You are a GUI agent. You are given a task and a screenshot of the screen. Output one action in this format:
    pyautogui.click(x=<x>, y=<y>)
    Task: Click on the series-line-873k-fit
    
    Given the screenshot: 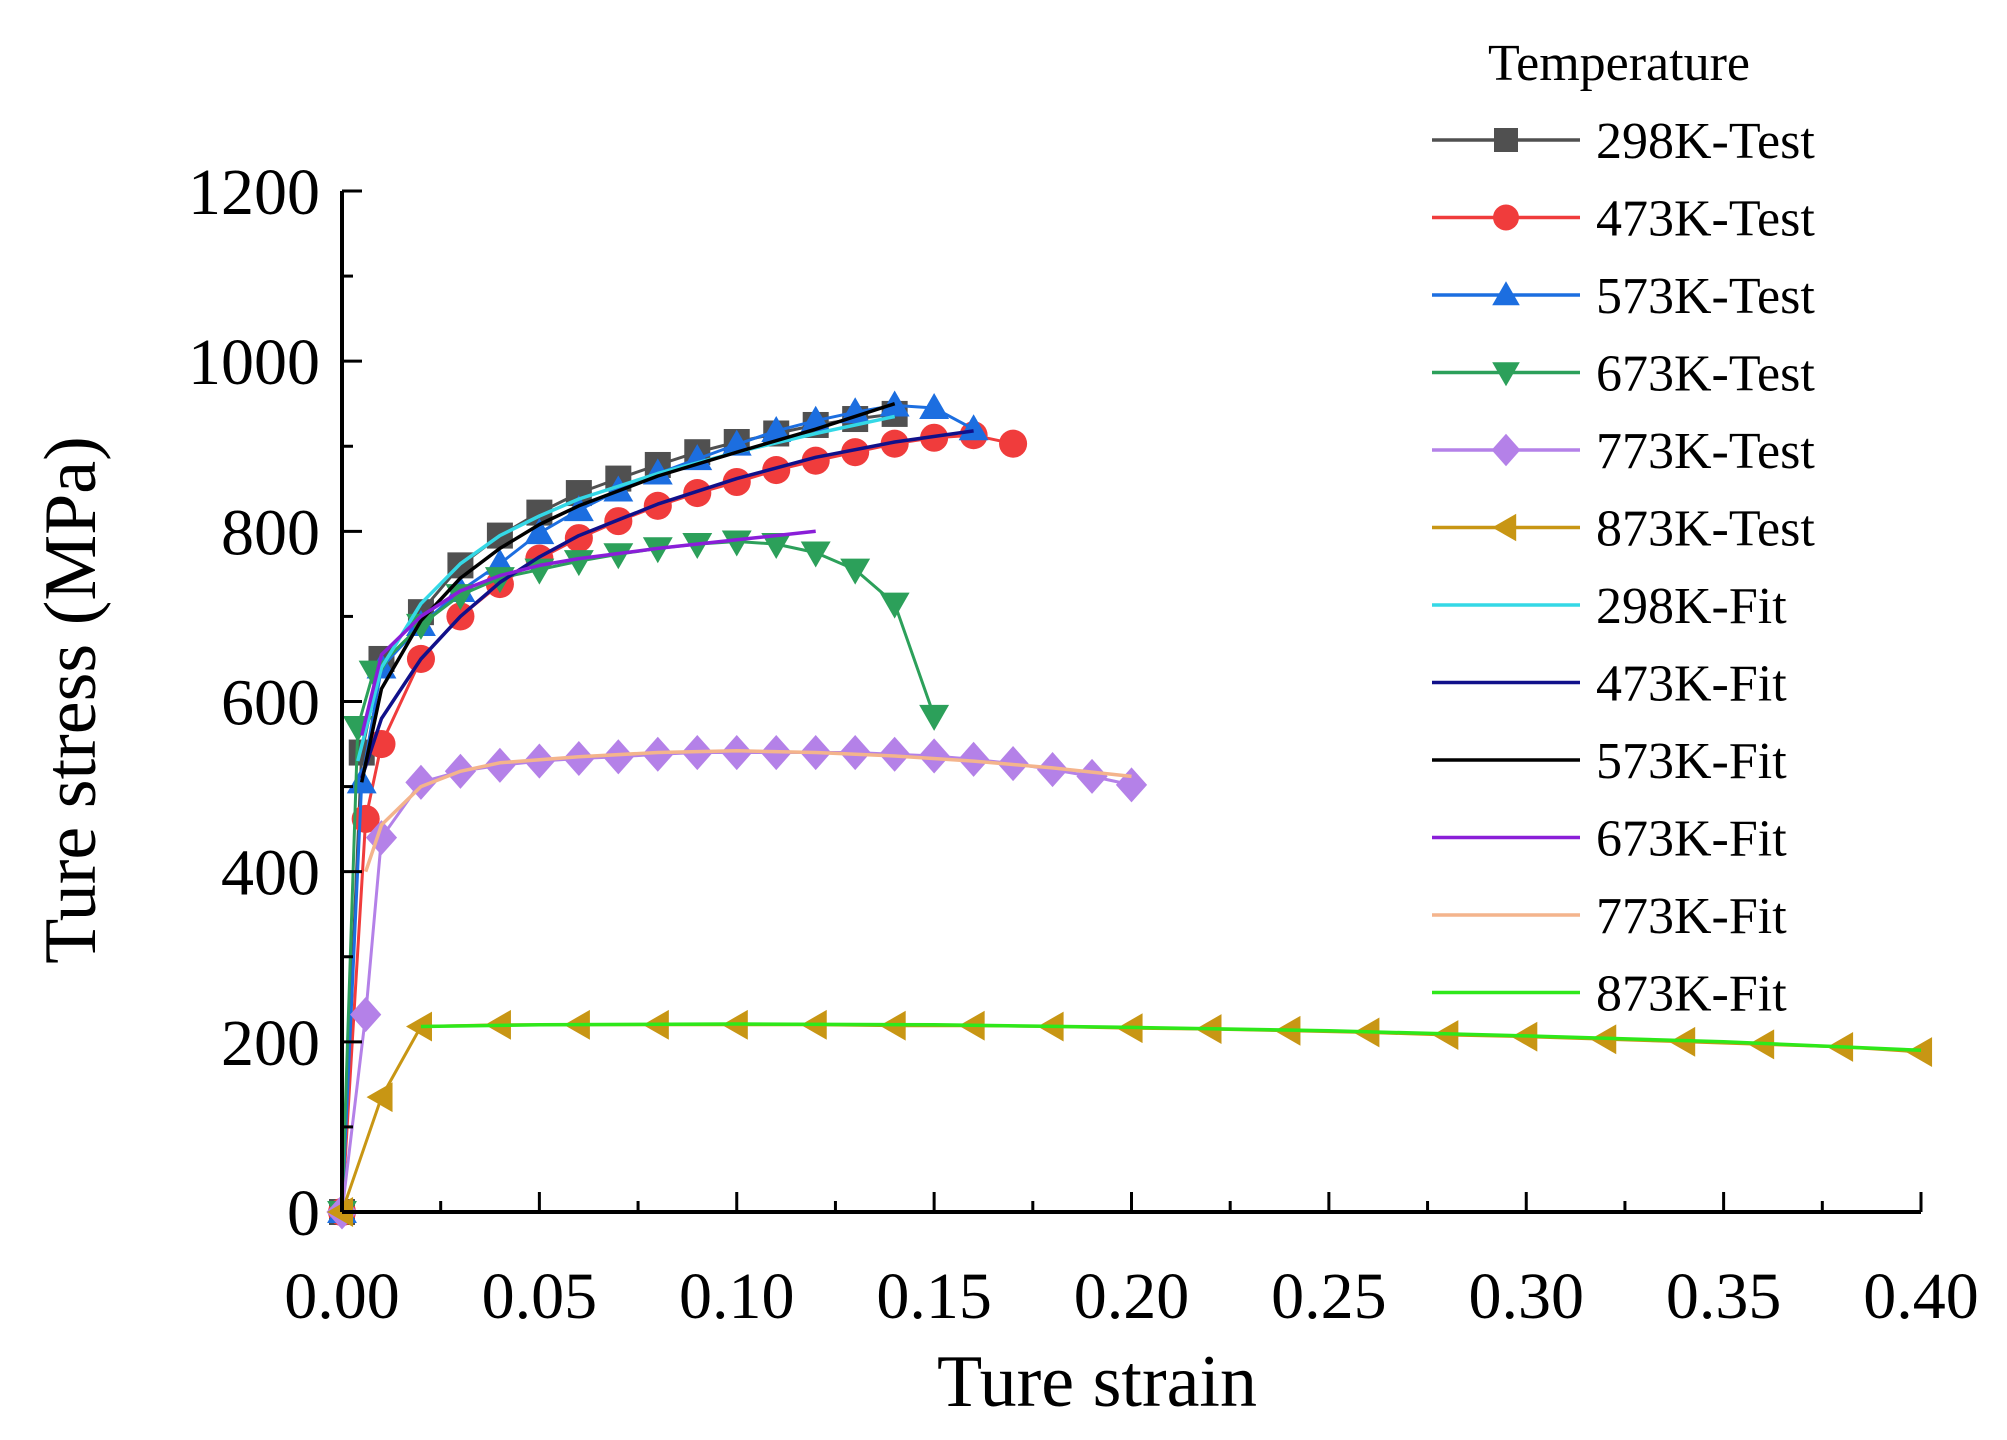 What is the action you would take?
    pyautogui.click(x=1171, y=1037)
    